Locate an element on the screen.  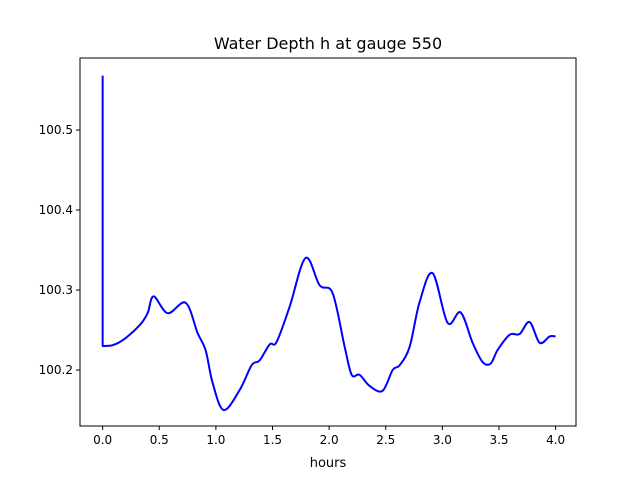
x-tick-label: 0.5 is located at coordinates (159, 440).